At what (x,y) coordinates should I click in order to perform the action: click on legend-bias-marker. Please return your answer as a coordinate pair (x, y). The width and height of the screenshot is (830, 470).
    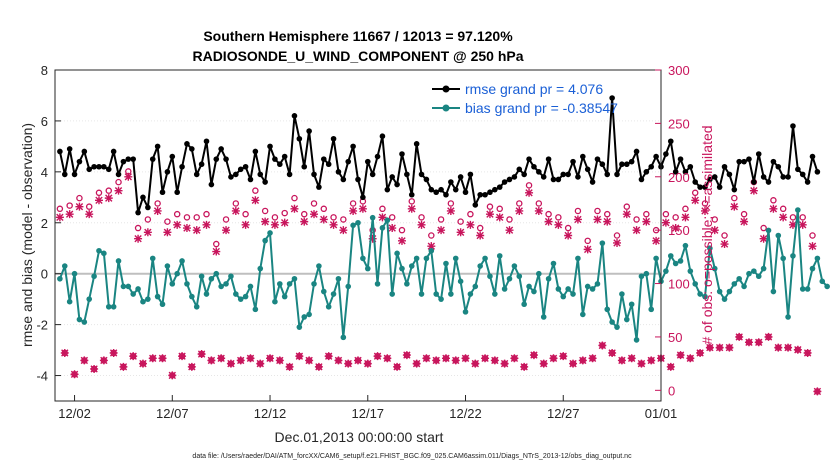
    Looking at the image, I should click on (446, 108).